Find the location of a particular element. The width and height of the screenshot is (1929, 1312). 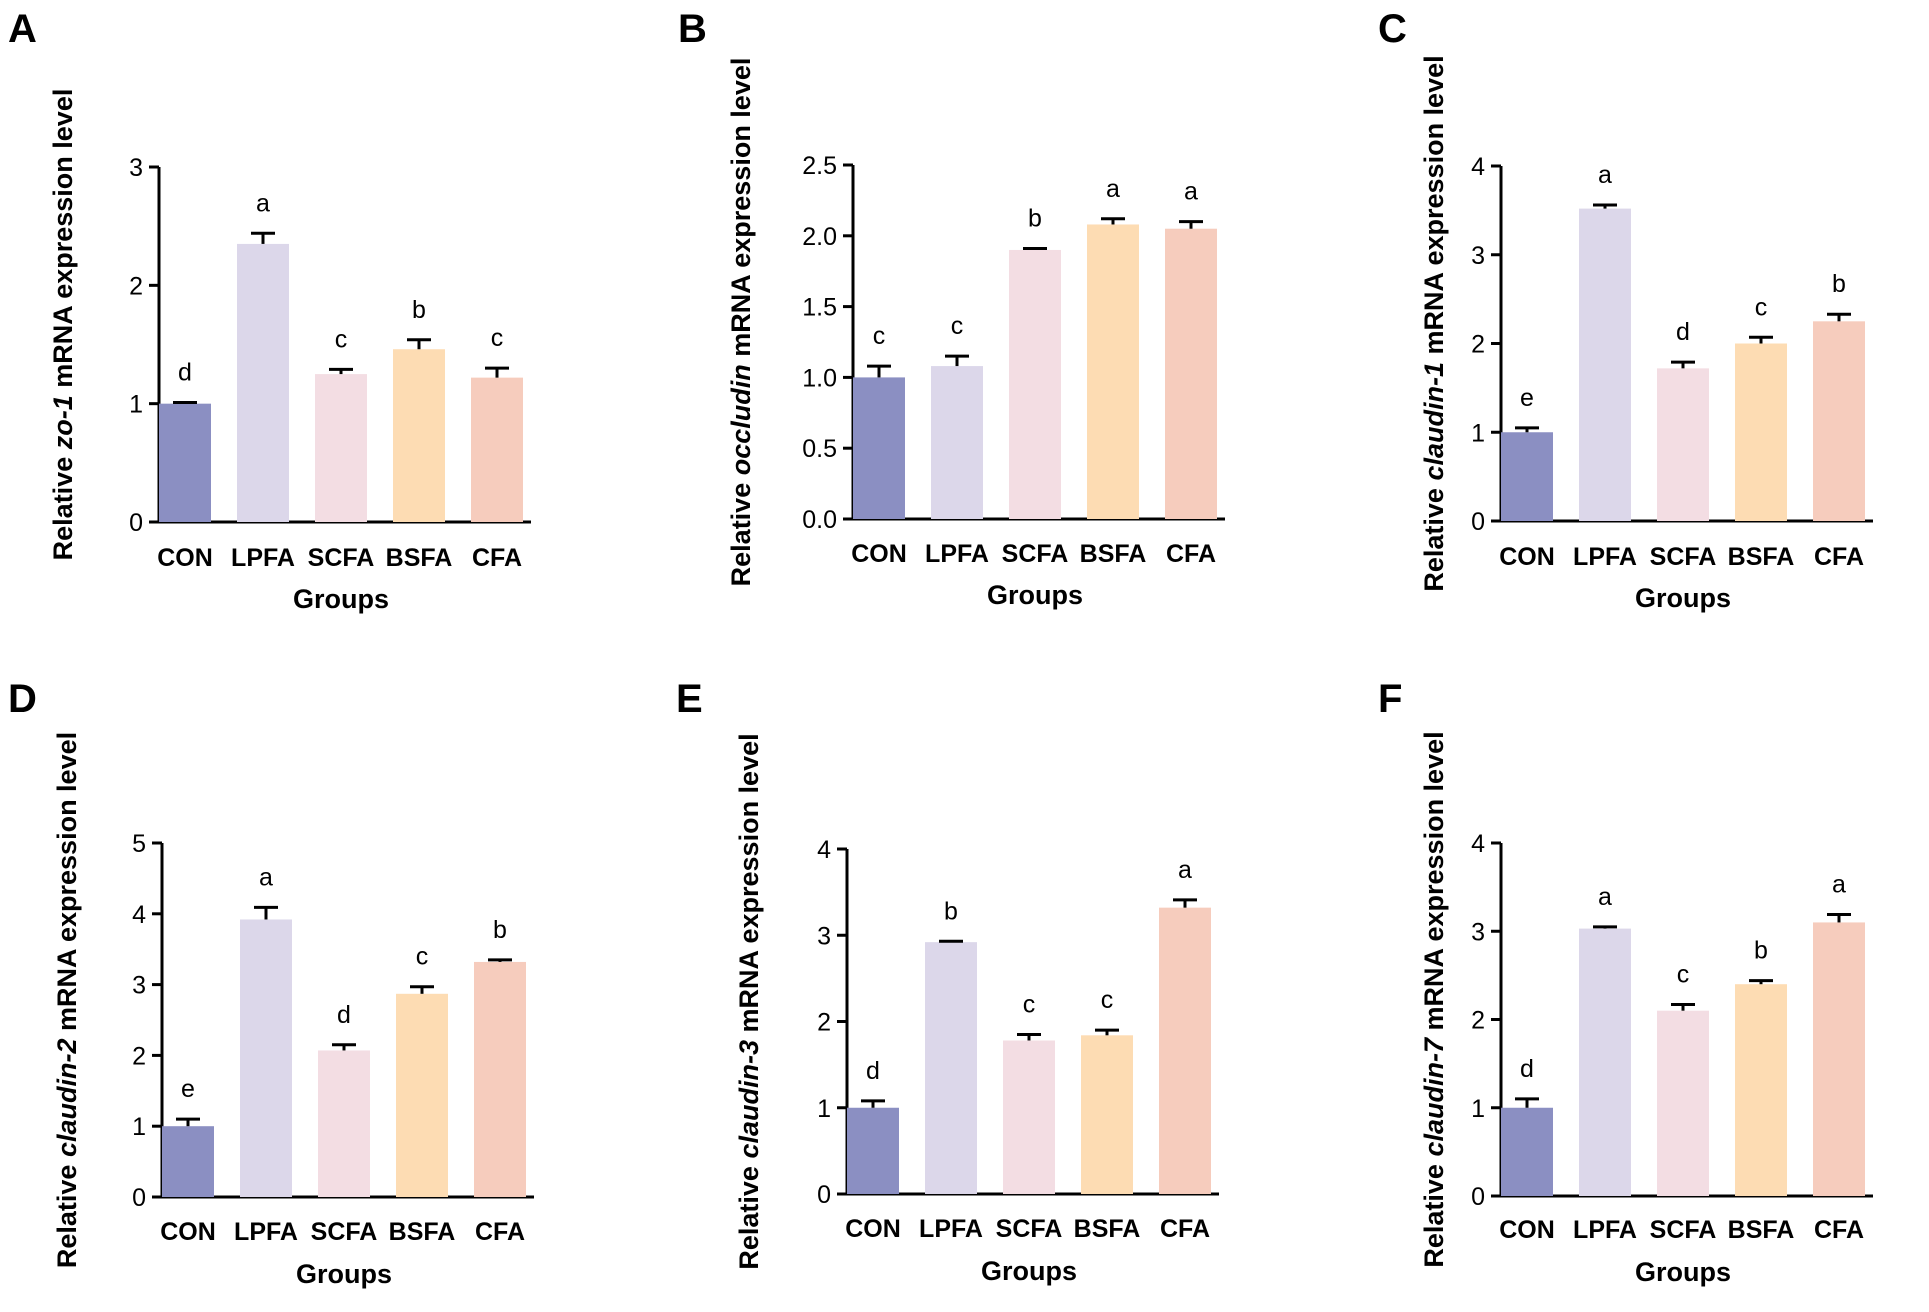

panel-letter: C is located at coordinates (1392, 29).